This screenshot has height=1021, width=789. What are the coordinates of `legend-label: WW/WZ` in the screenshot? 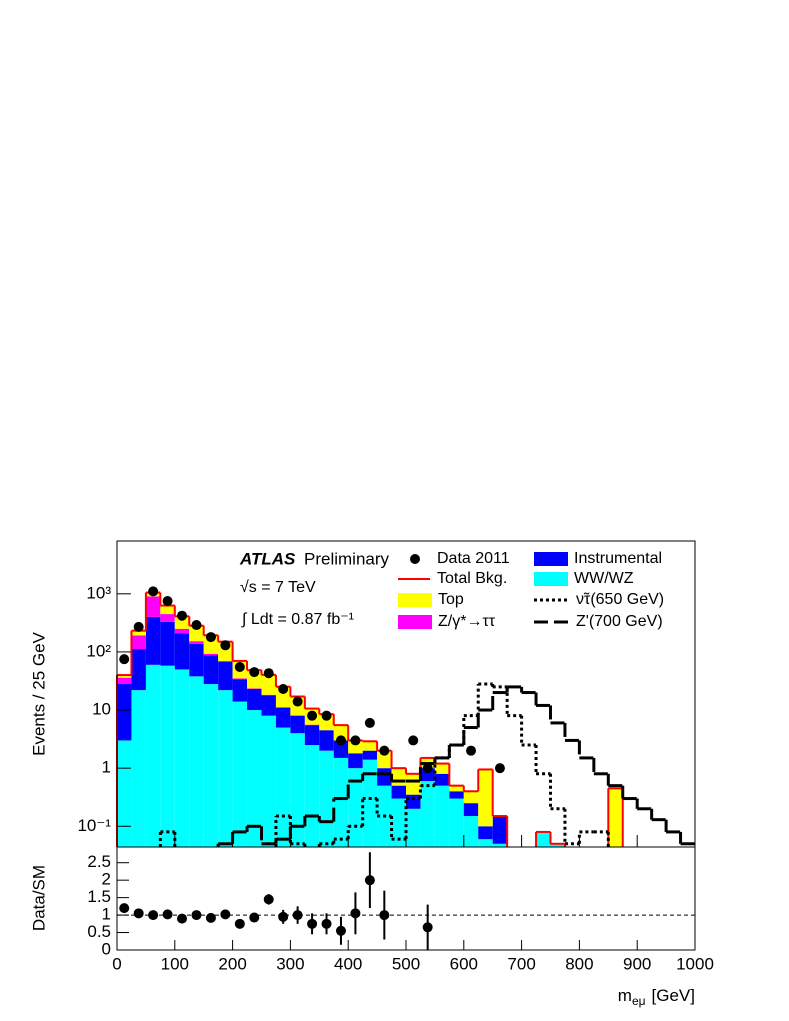 It's located at (604, 578).